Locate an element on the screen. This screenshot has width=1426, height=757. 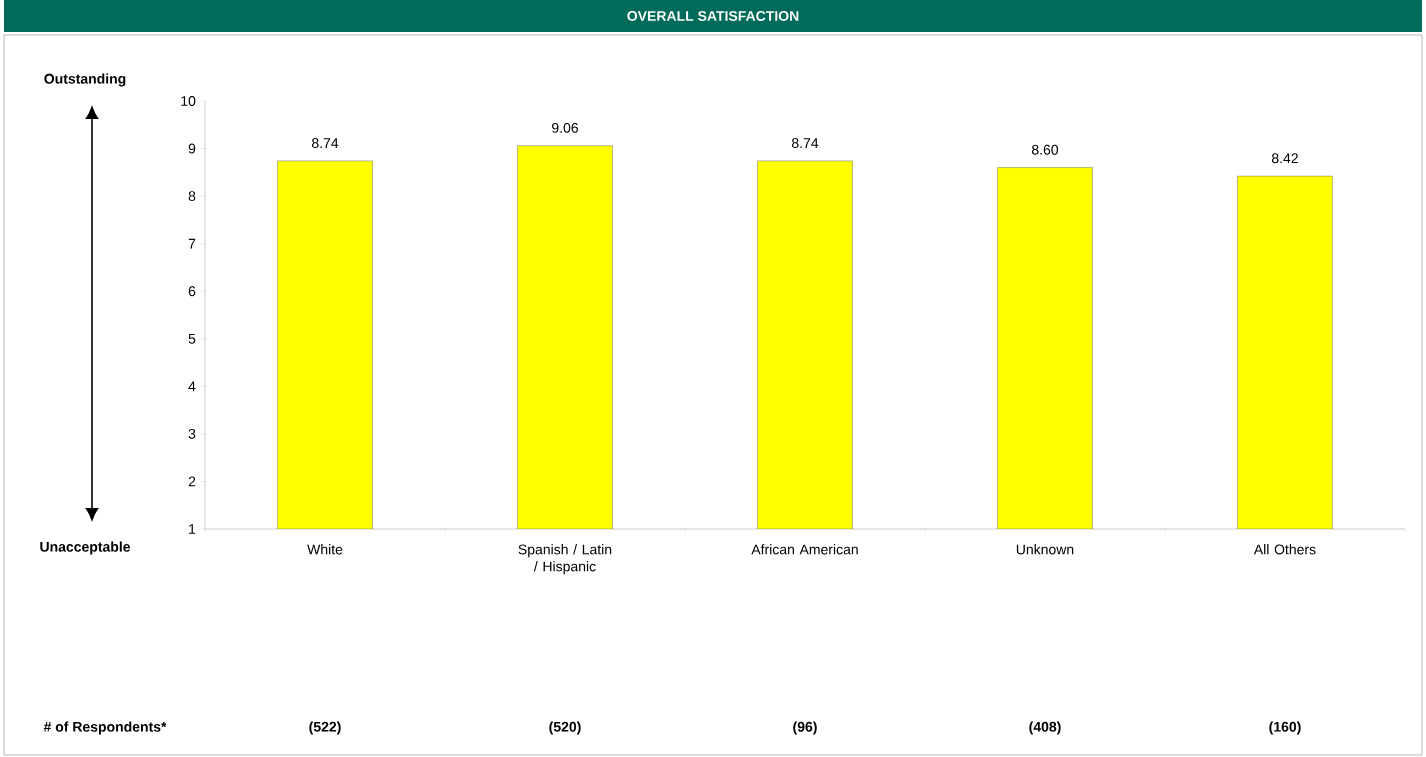
text: Outstanding is located at coordinates (85, 80).